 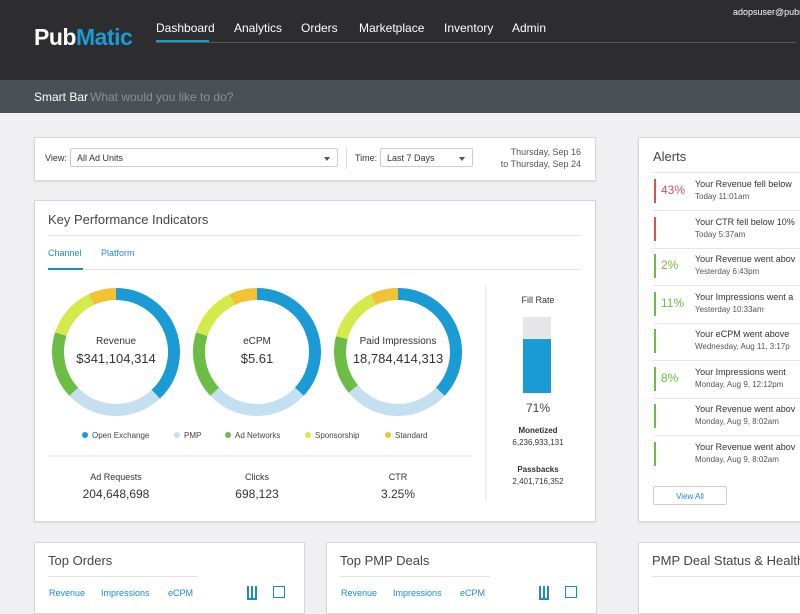 What do you see at coordinates (744, 296) in the screenshot?
I see `alert-text: Your Impressions went a` at bounding box center [744, 296].